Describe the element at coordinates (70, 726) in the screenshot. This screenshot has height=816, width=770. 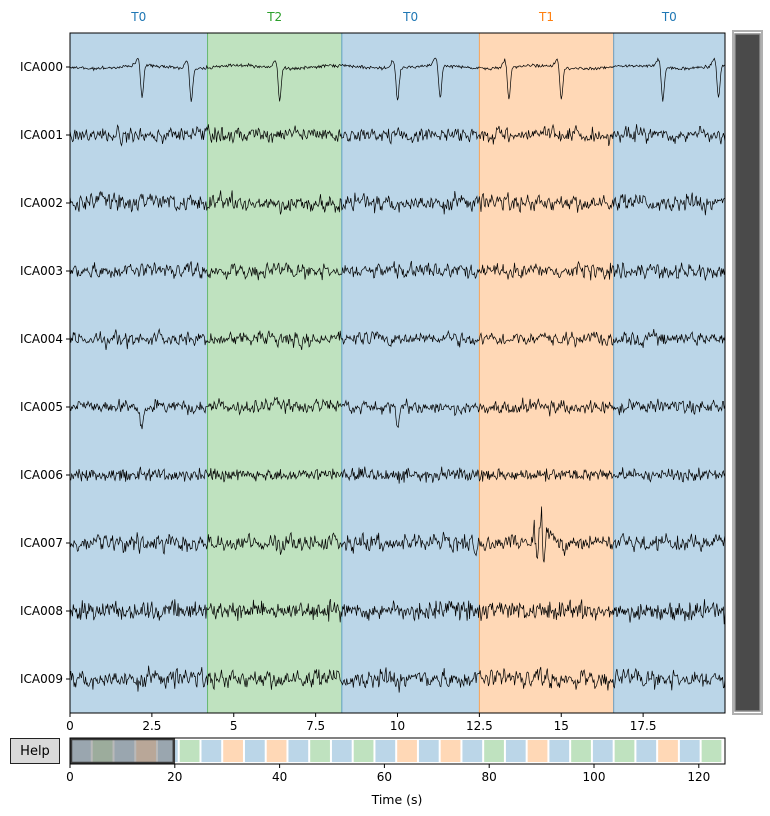
I see `x-tick-label-0: 0` at that location.